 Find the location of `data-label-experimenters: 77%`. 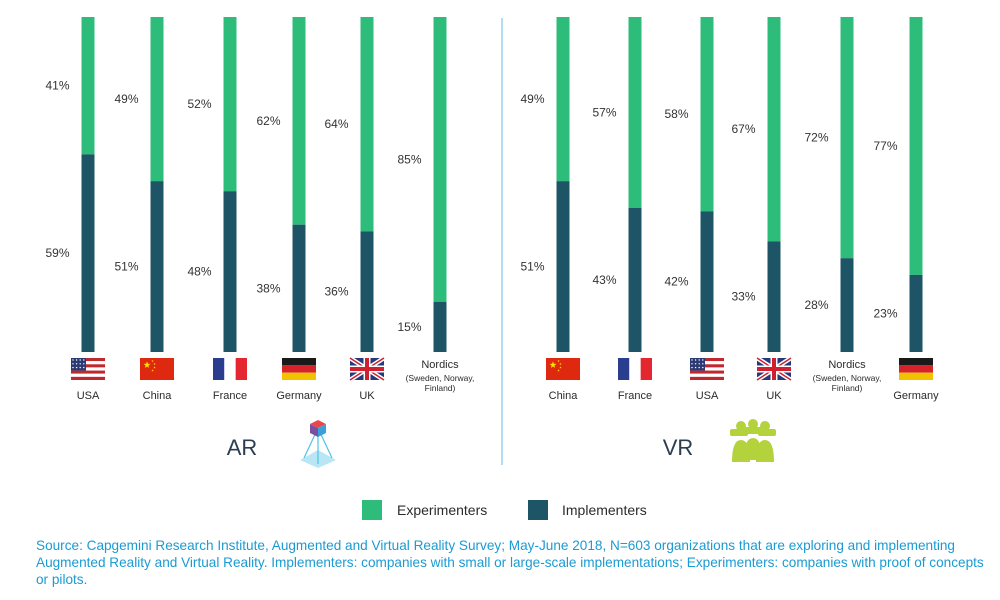

data-label-experimenters: 77% is located at coordinates (885, 146).